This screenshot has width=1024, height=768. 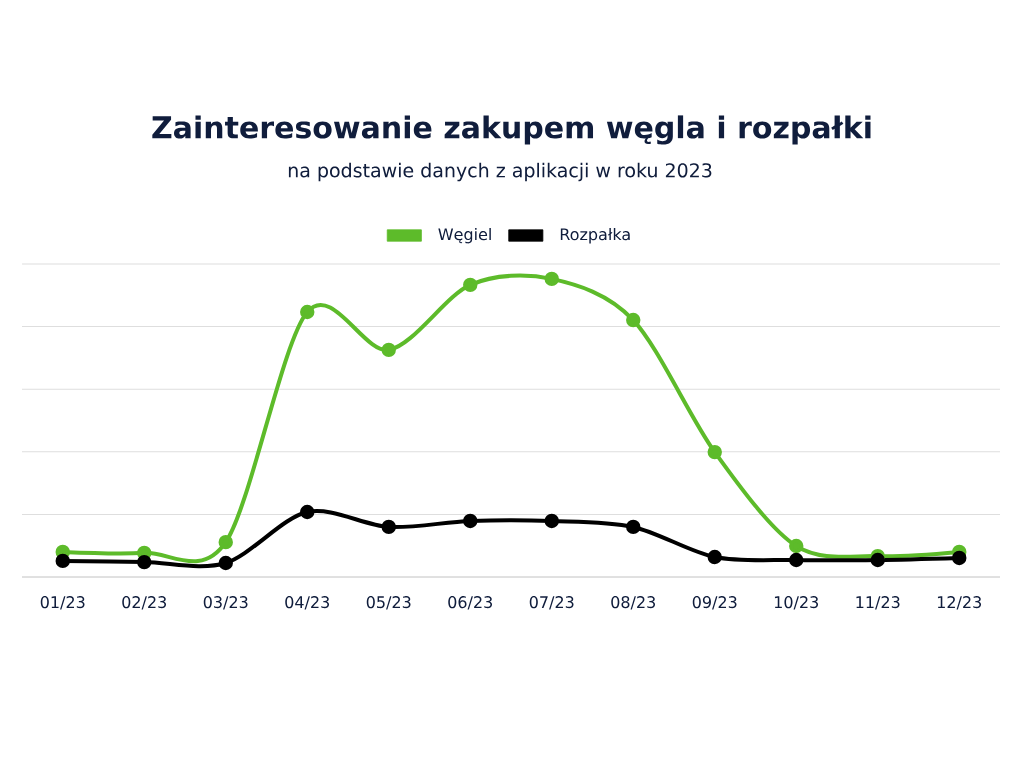 What do you see at coordinates (500, 172) in the screenshot?
I see `chart-subtitle: na podstawie danych z aplikacji w roku 2023` at bounding box center [500, 172].